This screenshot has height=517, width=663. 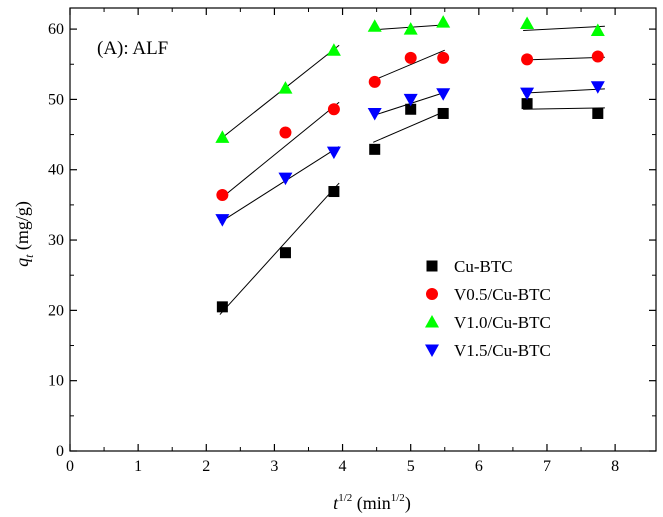 What do you see at coordinates (483, 266) in the screenshot?
I see `legend-label: Cu-BTC` at bounding box center [483, 266].